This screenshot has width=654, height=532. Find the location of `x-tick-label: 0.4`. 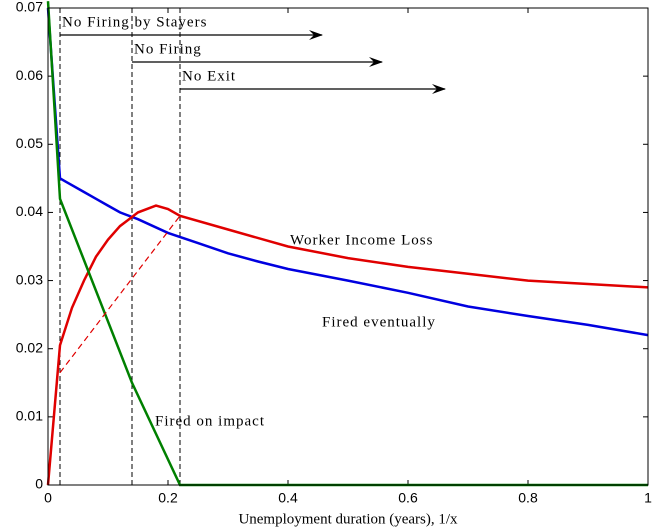

x-tick-label: 0.4 is located at coordinates (288, 498).